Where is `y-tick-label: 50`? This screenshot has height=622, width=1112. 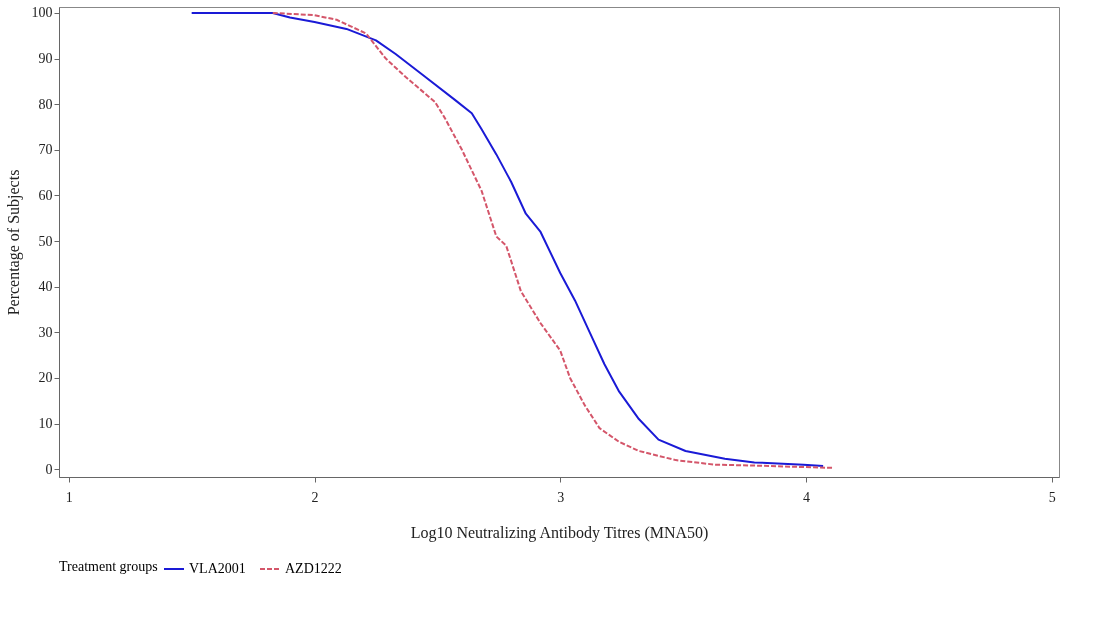
y-tick-label: 50 is located at coordinates (45, 241).